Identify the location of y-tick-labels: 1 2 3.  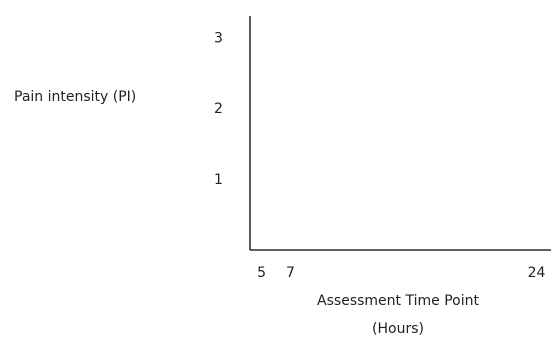
(218, 109).